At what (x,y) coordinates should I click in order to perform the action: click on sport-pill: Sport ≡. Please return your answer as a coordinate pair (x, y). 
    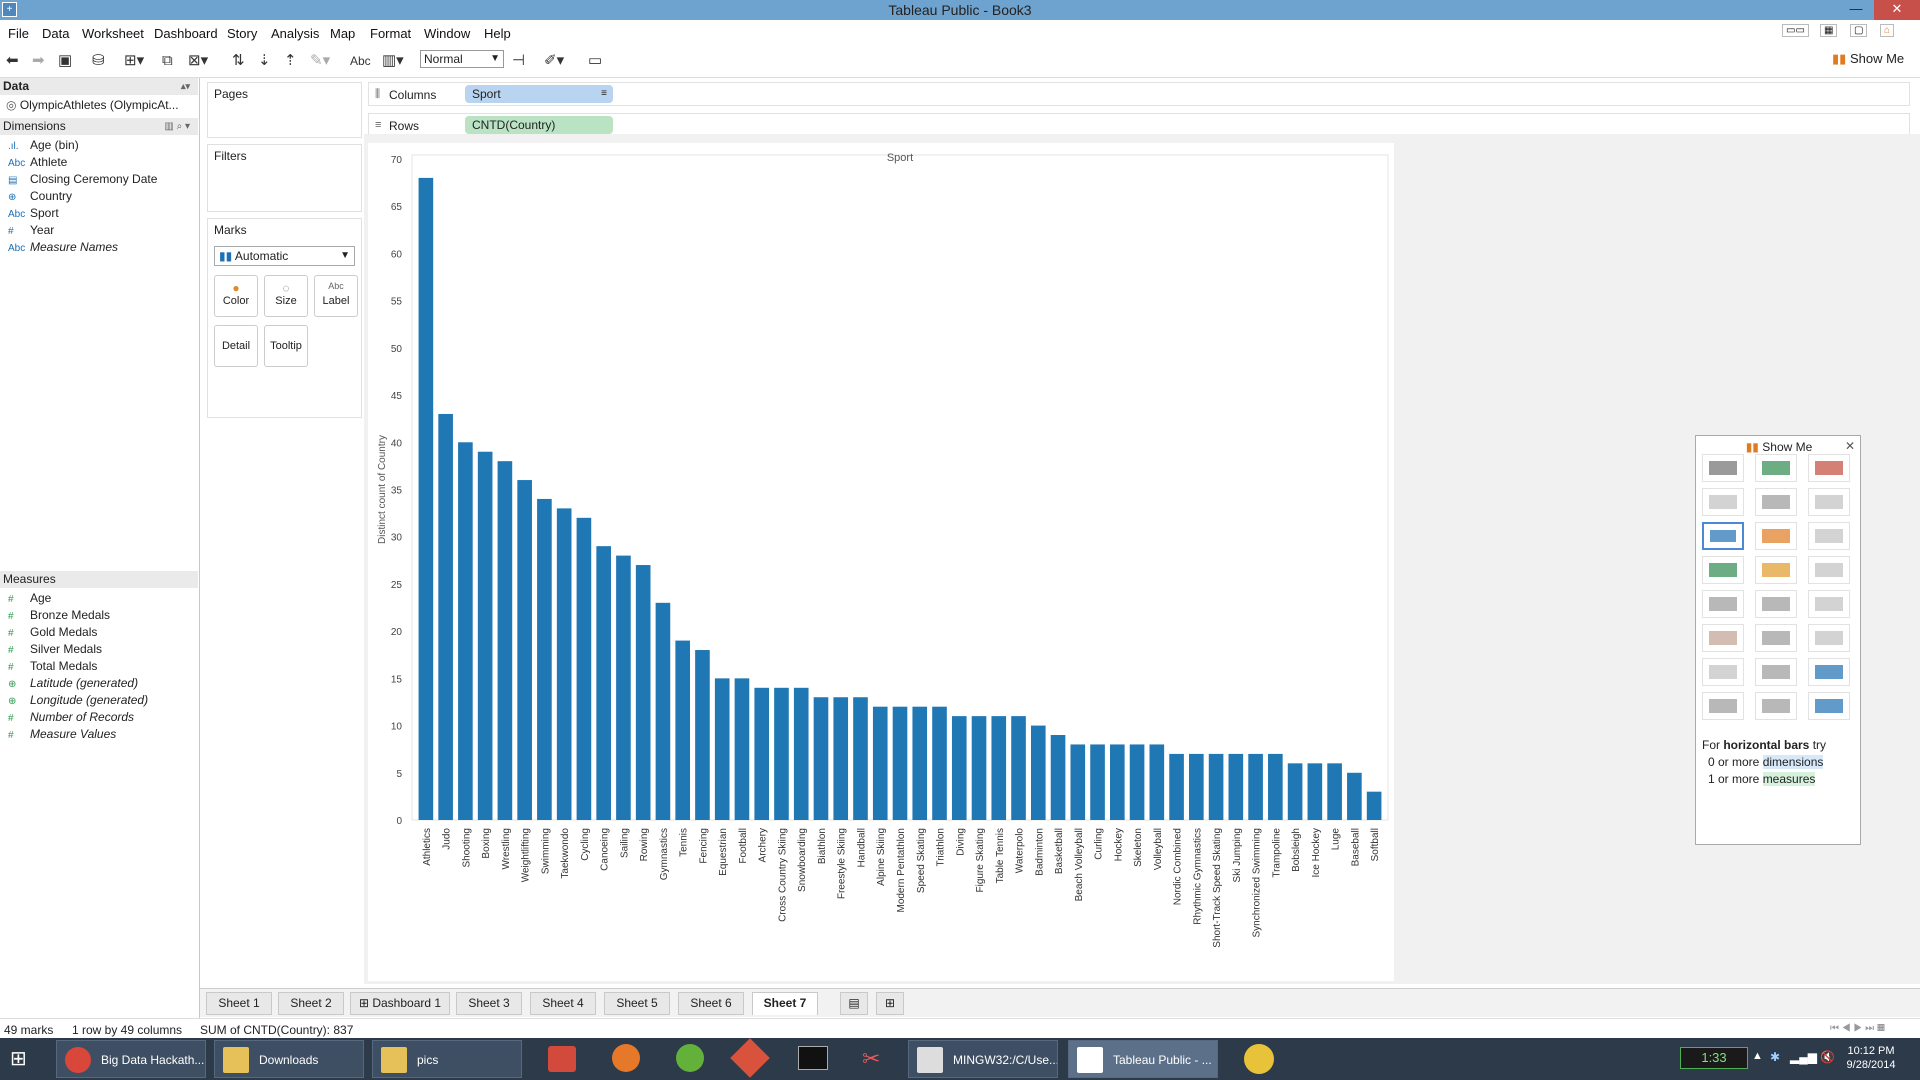
    Looking at the image, I should click on (539, 94).